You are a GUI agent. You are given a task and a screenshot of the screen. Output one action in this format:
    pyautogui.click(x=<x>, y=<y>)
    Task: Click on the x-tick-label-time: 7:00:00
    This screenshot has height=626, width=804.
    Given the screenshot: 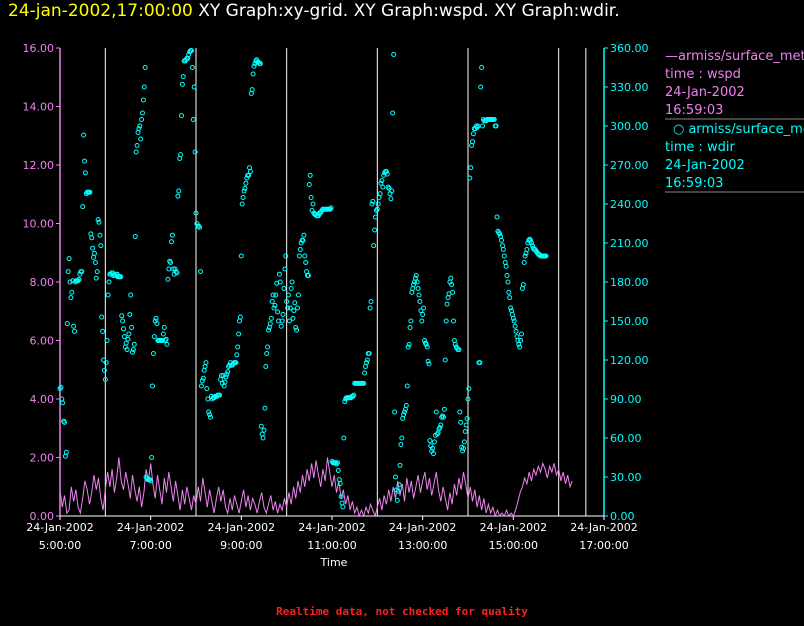 What is the action you would take?
    pyautogui.click(x=150, y=545)
    